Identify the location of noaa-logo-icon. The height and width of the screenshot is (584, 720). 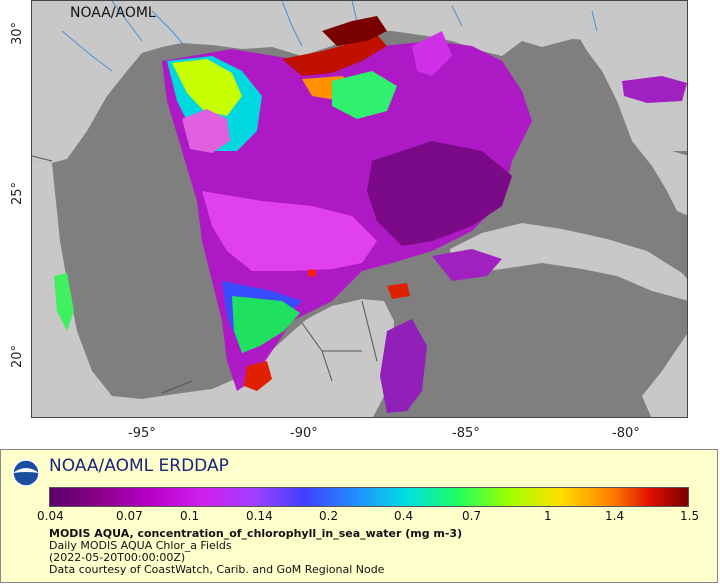
(26, 473).